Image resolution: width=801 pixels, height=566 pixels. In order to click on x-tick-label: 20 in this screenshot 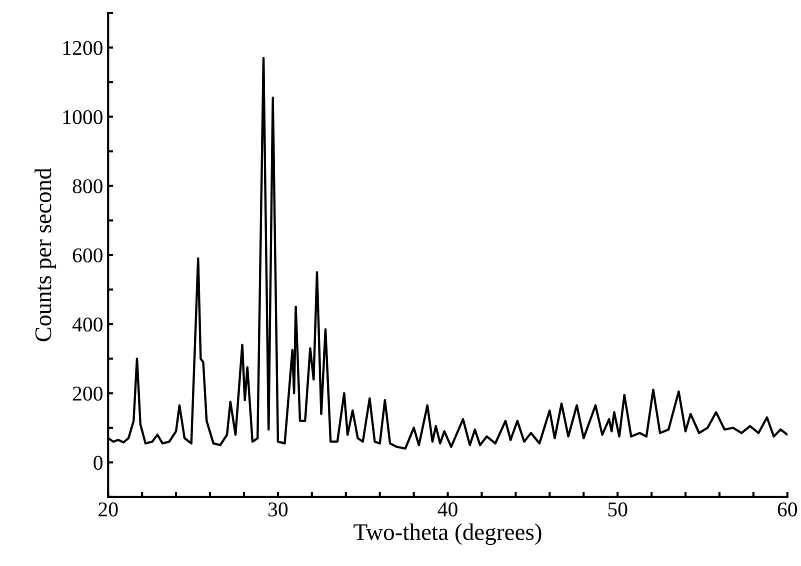, I will do `click(108, 509)`.